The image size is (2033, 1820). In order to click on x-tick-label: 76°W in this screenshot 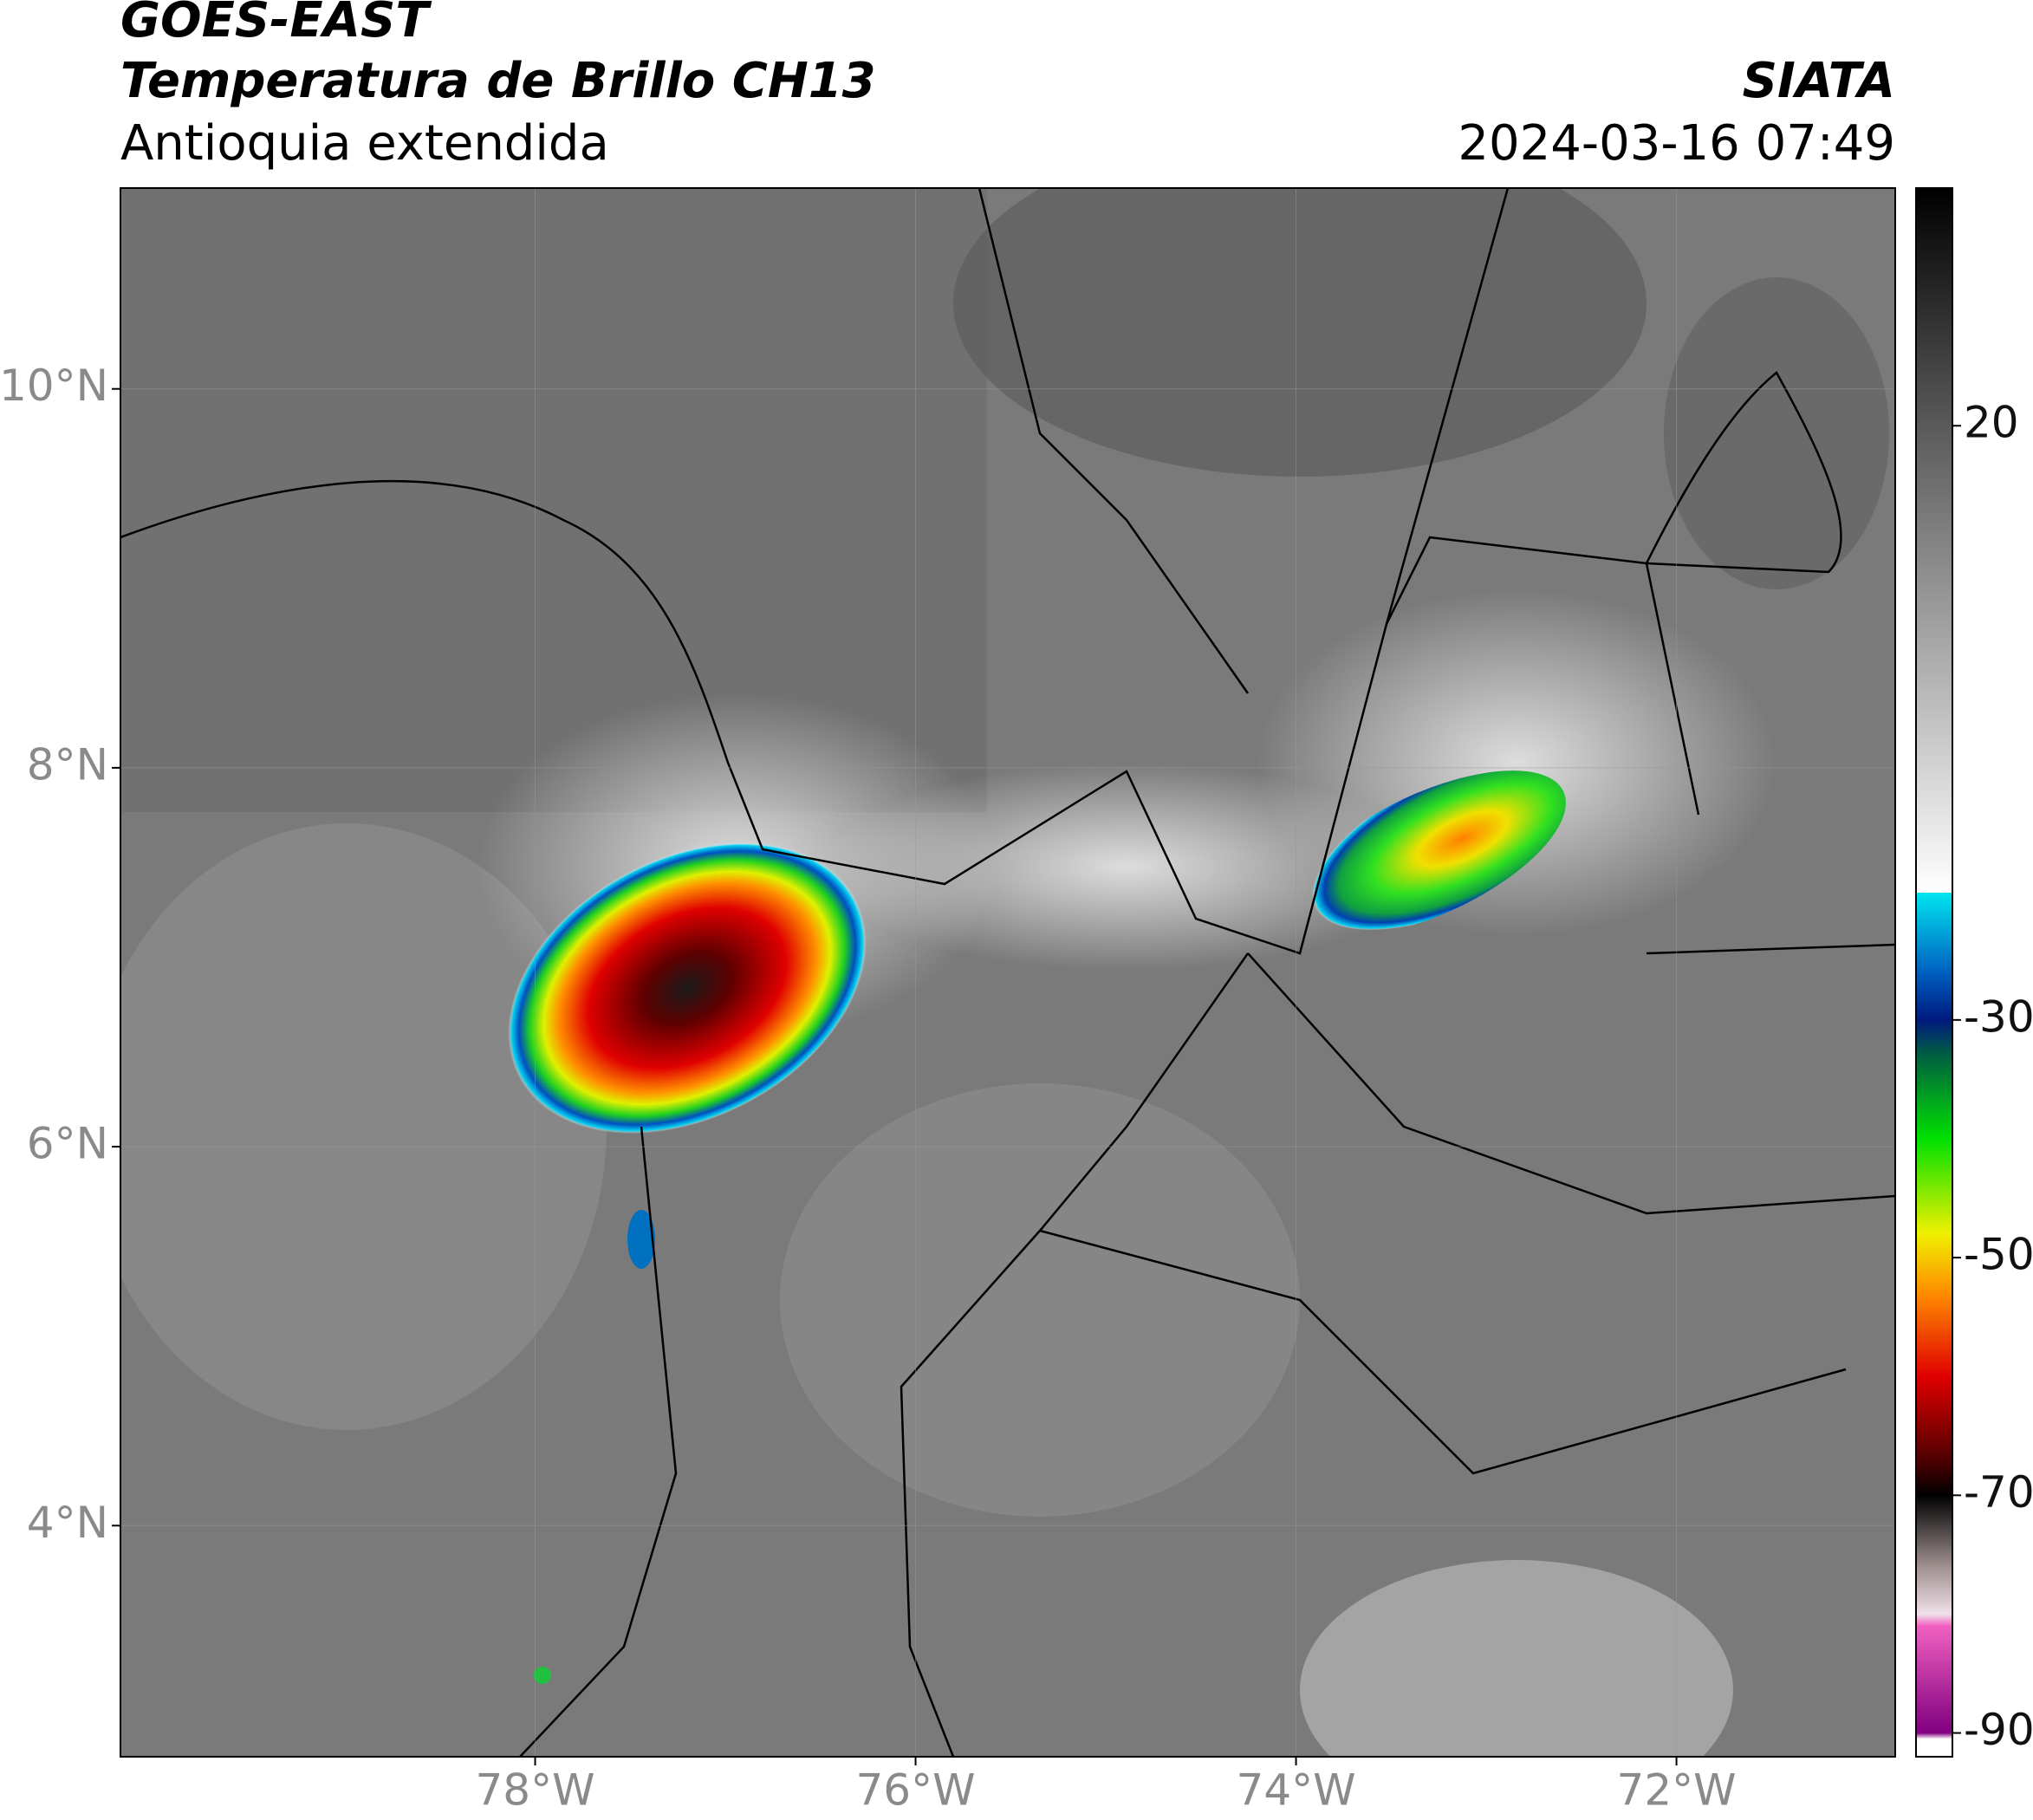, I will do `click(916, 1790)`.